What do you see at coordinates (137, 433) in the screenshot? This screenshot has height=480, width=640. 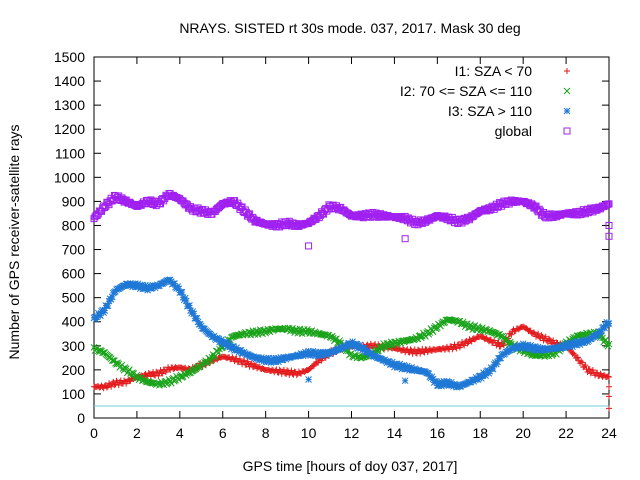 I see `x-tick-label: 2` at bounding box center [137, 433].